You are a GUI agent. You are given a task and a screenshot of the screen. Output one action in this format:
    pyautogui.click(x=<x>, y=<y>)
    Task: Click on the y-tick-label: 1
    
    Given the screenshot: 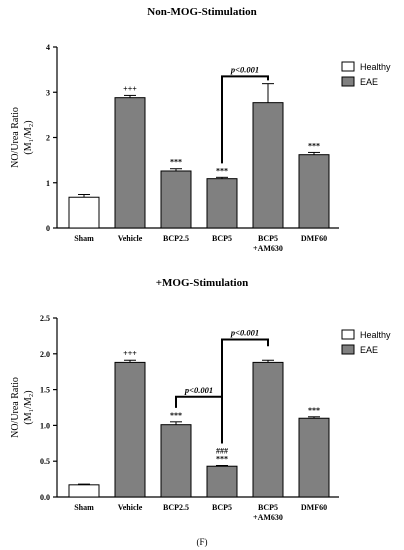 What is the action you would take?
    pyautogui.click(x=48, y=183)
    